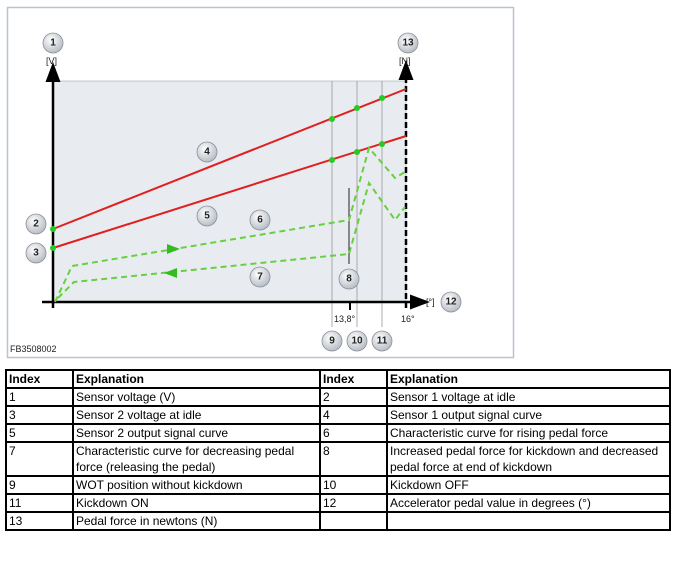 This screenshot has width=681, height=574. What do you see at coordinates (229, 192) in the screenshot?
I see `sensor2-curve` at bounding box center [229, 192].